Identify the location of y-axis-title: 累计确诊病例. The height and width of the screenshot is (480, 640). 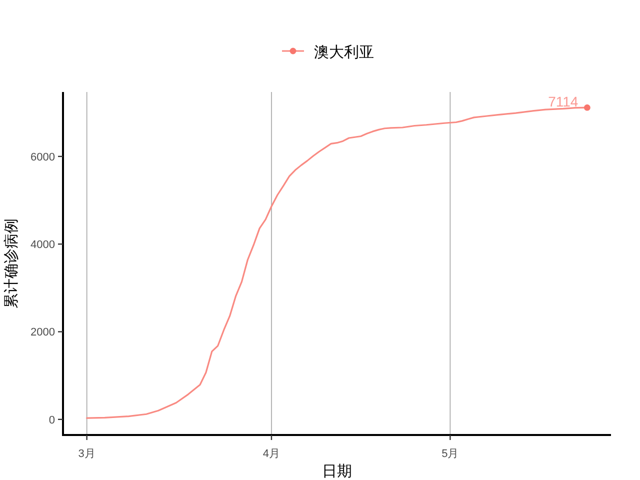
(11, 263).